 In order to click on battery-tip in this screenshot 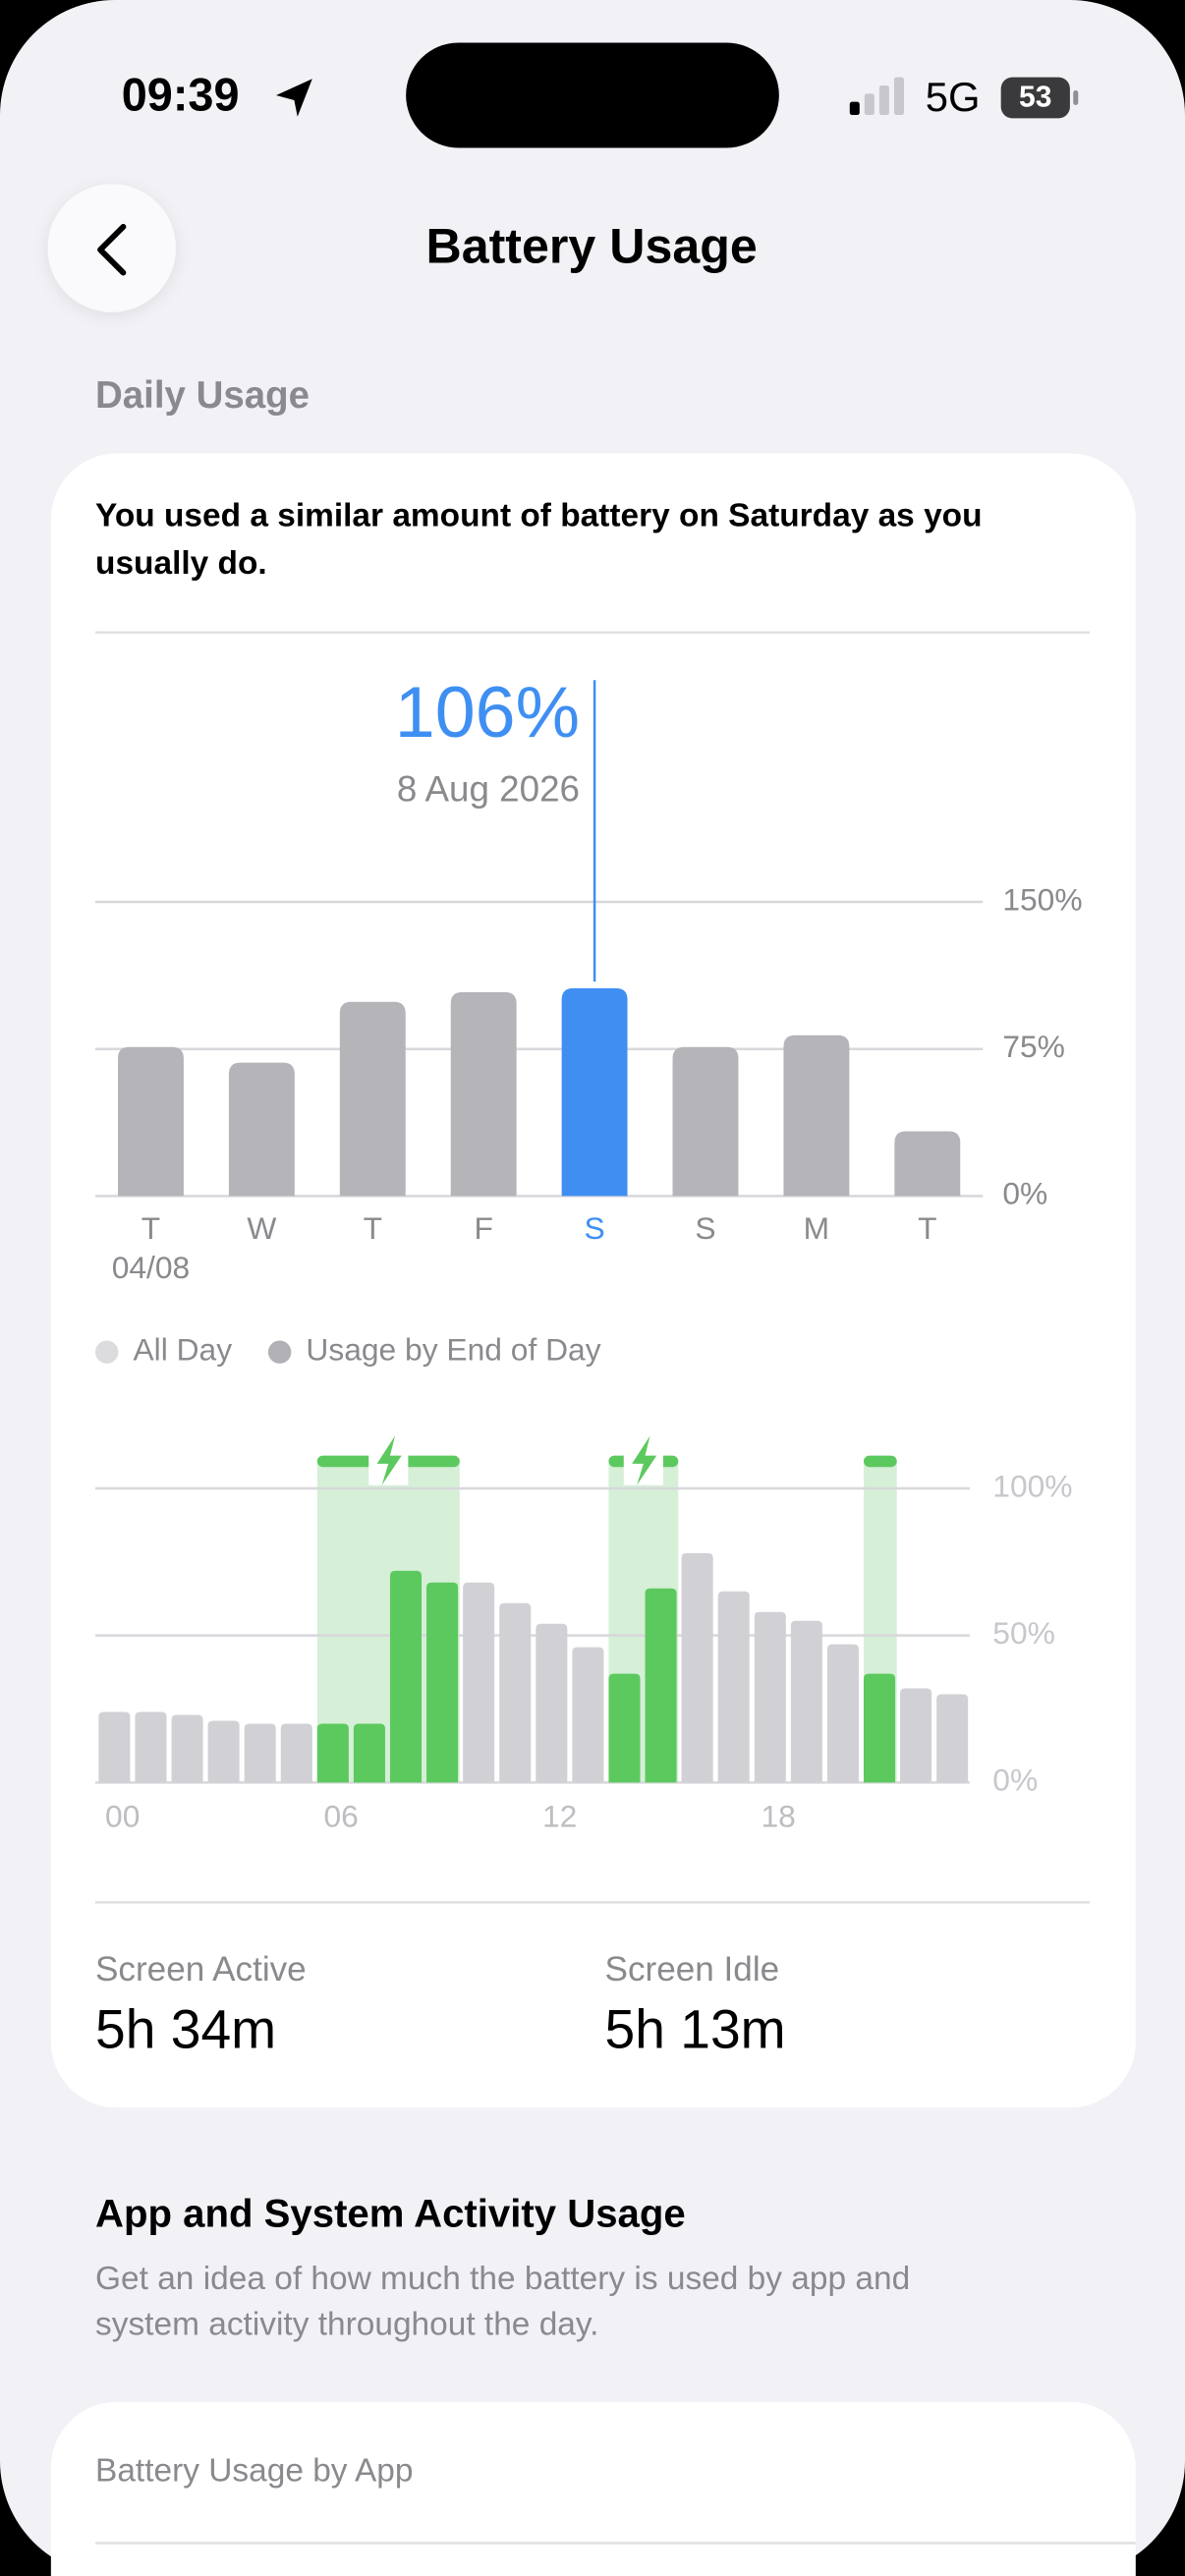, I will do `click(1076, 97)`.